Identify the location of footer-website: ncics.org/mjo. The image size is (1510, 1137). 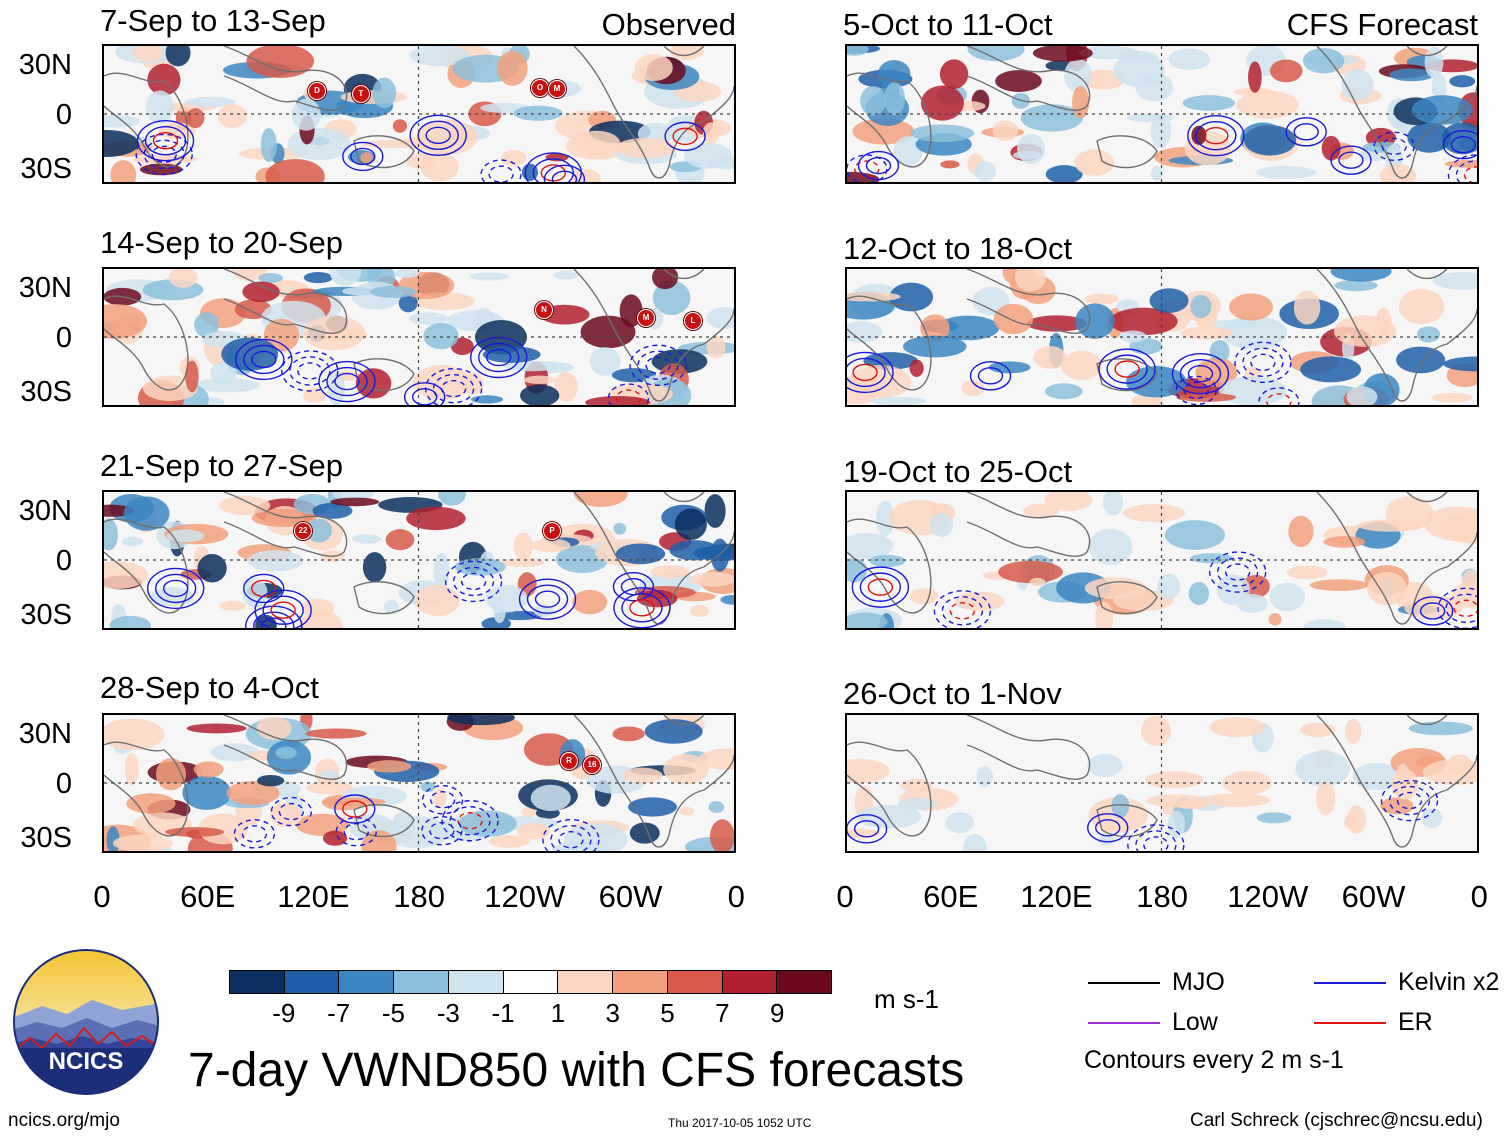
(64, 1120).